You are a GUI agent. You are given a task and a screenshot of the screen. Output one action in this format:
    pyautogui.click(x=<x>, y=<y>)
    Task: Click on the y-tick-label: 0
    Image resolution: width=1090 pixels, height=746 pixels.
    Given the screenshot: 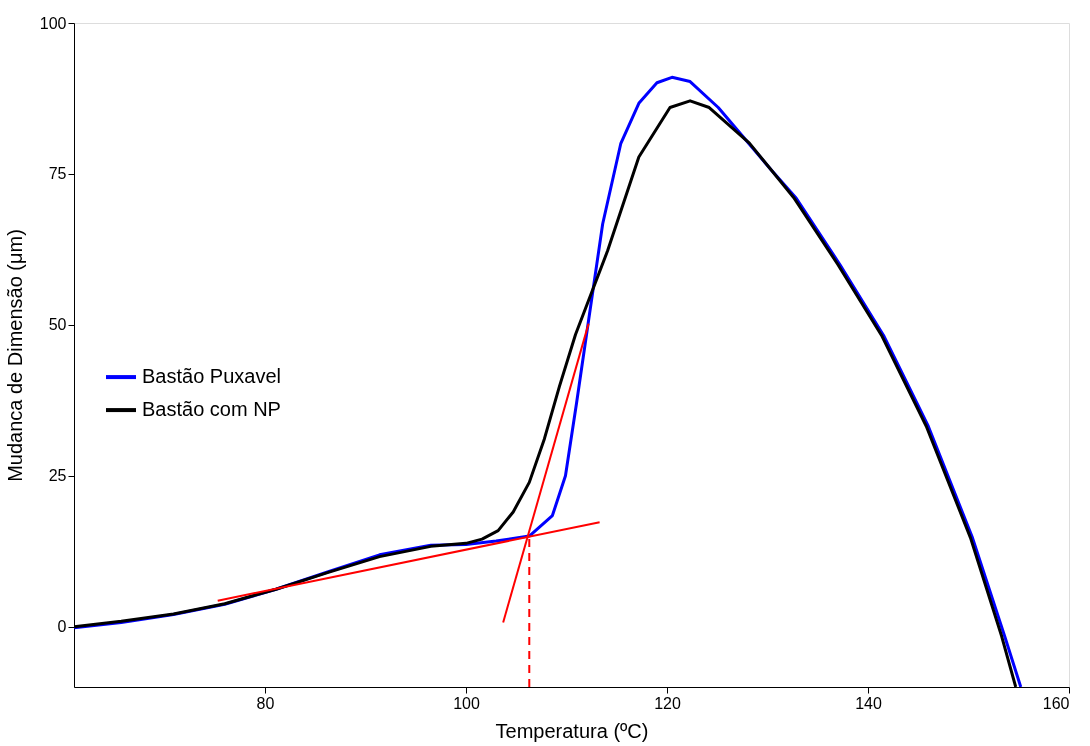 What is the action you would take?
    pyautogui.click(x=62, y=627)
    